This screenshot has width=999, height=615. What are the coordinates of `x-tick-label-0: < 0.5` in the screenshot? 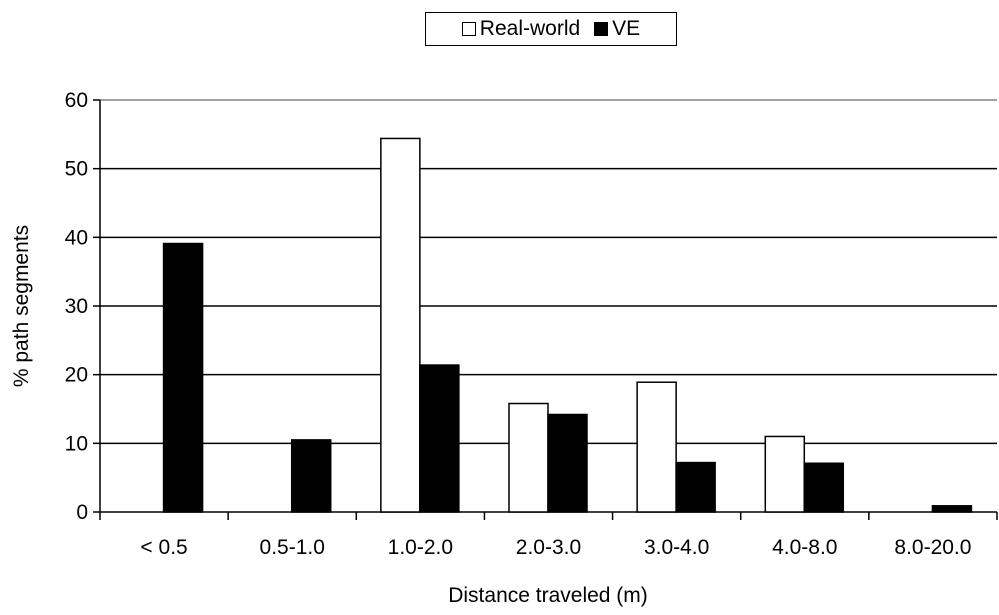 It's located at (163, 547).